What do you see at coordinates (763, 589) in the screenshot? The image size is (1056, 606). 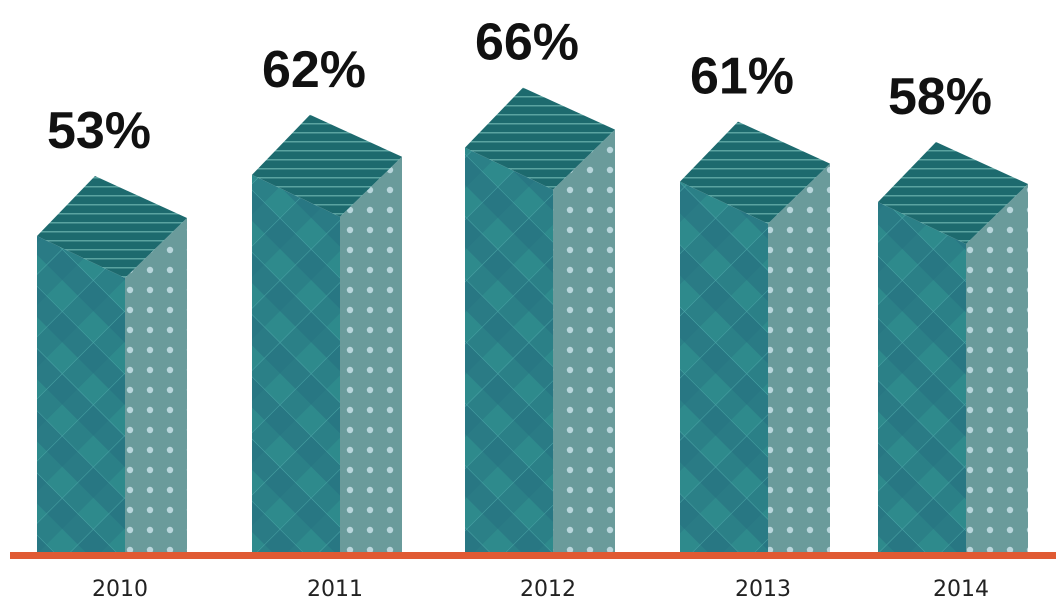 I see `x-tick-label: 2013` at bounding box center [763, 589].